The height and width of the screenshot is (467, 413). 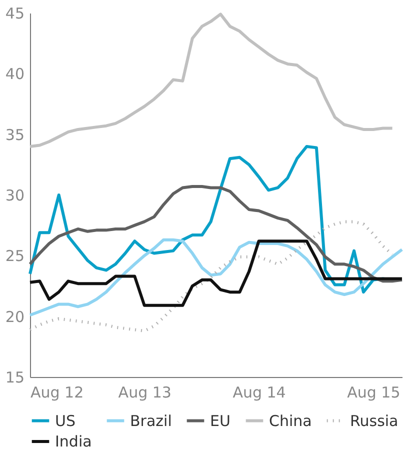 What do you see at coordinates (374, 421) in the screenshot?
I see `legend-label: Russia` at bounding box center [374, 421].